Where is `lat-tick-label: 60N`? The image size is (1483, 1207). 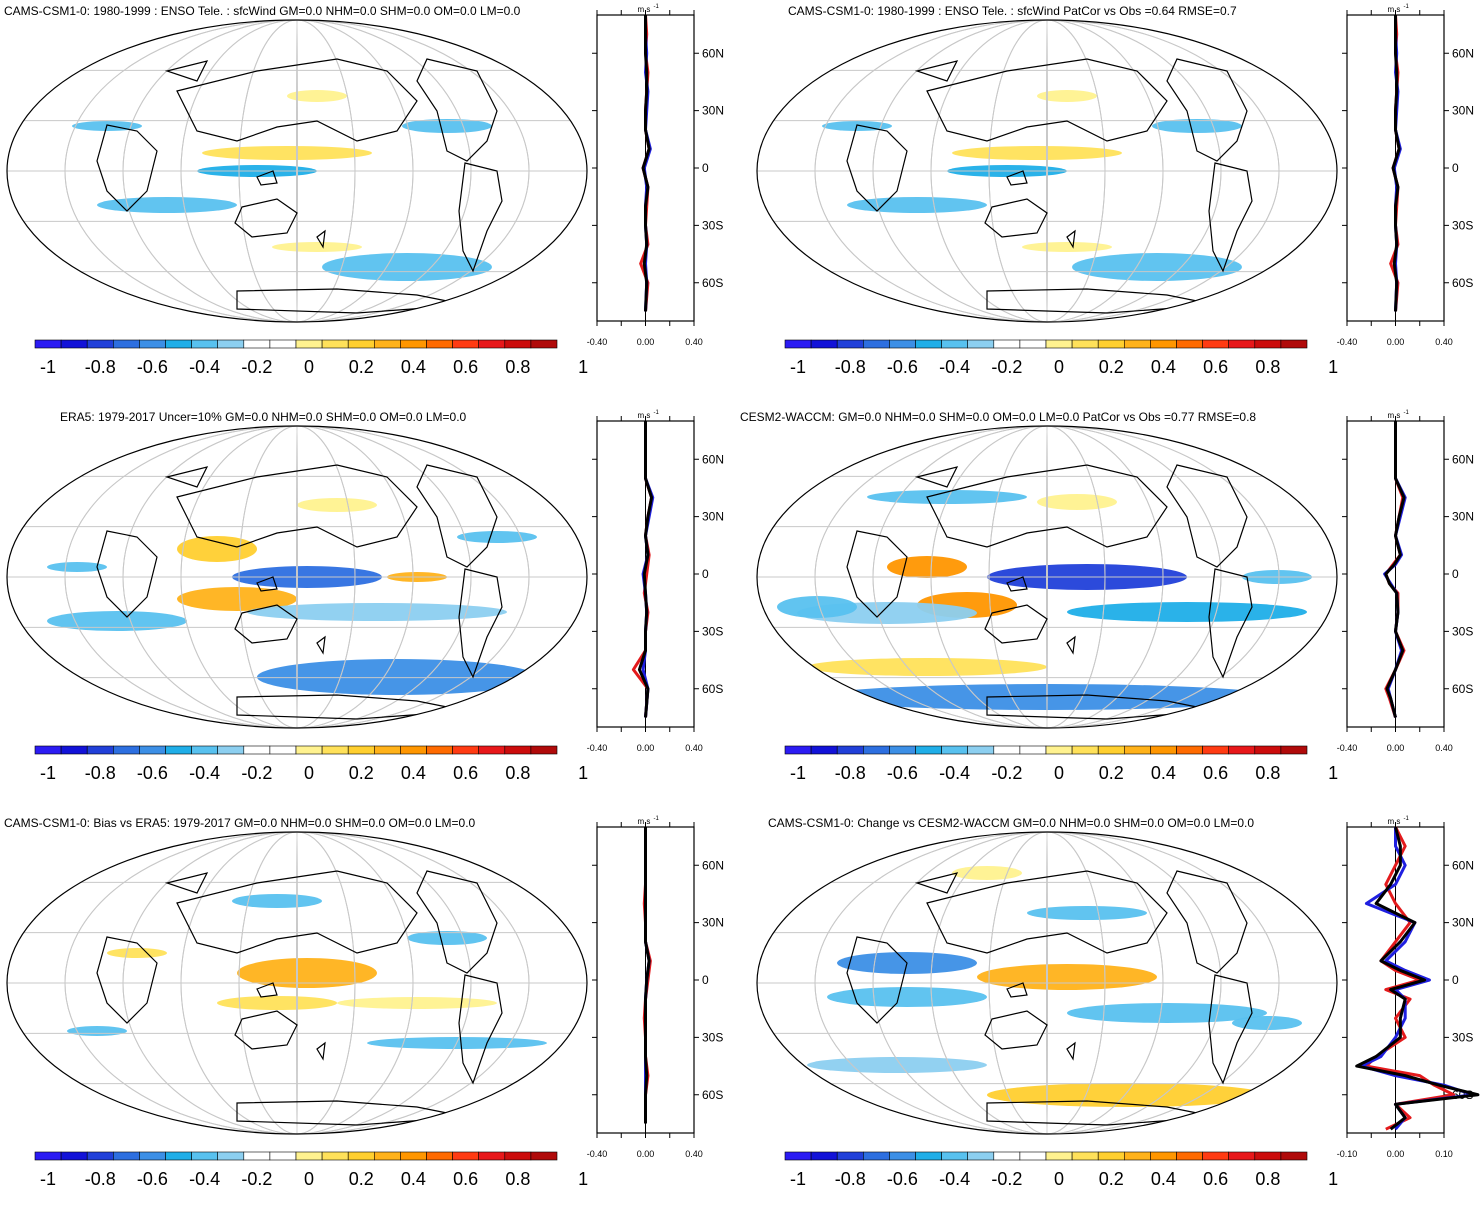
lat-tick-label: 60N is located at coordinates (1463, 53).